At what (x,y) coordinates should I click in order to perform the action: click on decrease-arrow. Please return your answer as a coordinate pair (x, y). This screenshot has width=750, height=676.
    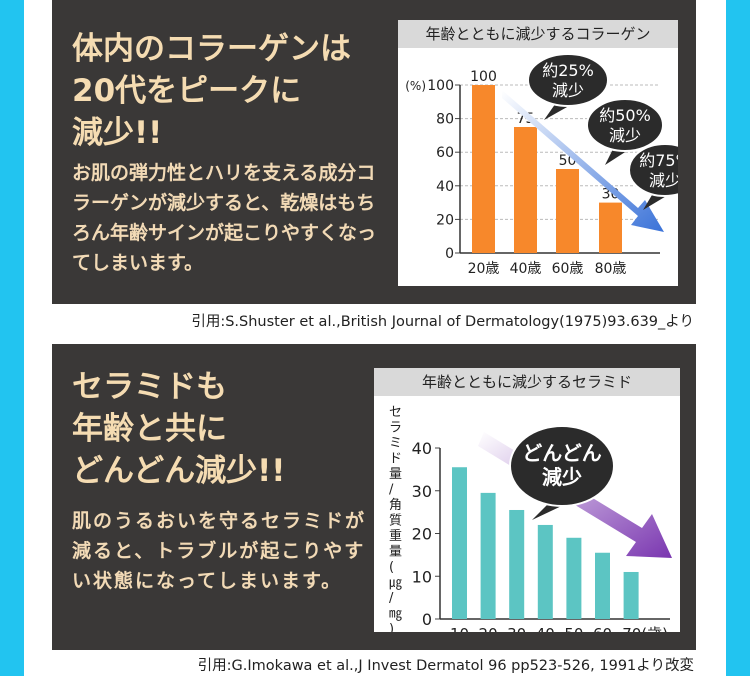
    Looking at the image, I should click on (583, 161).